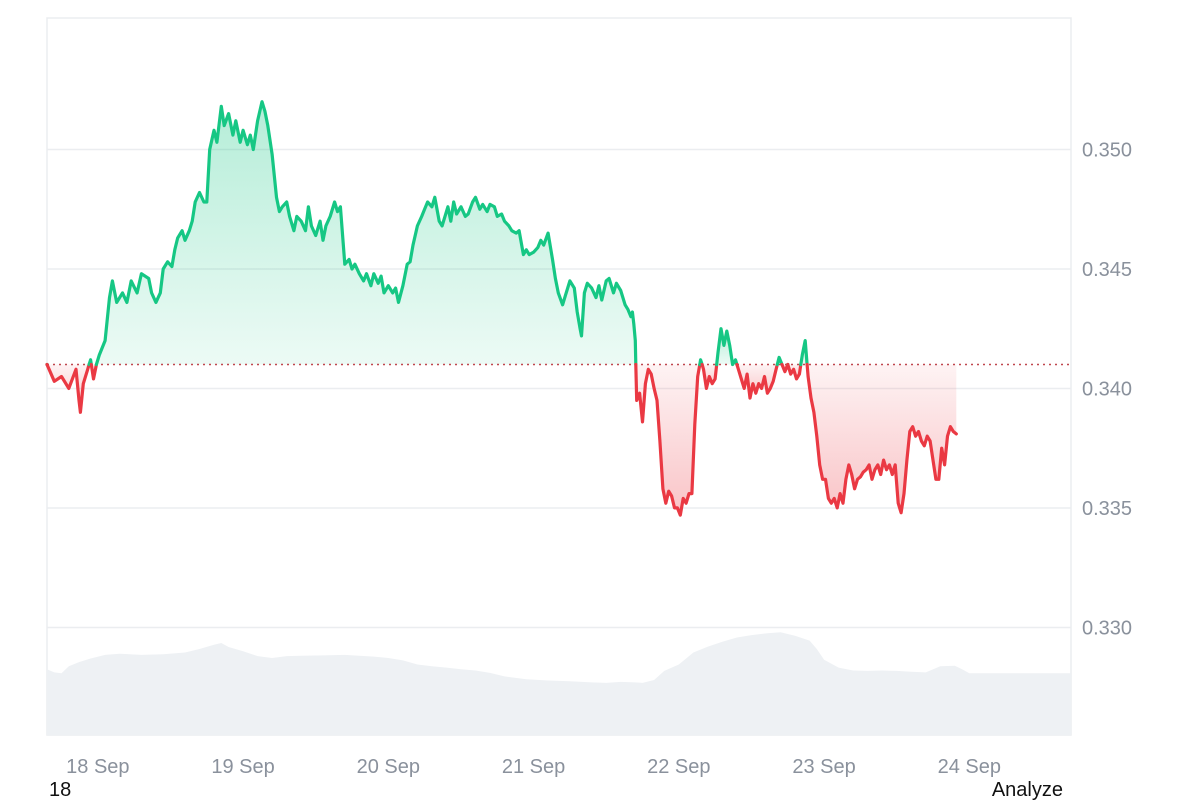  I want to click on y-tick-label: 0.340, so click(1107, 389).